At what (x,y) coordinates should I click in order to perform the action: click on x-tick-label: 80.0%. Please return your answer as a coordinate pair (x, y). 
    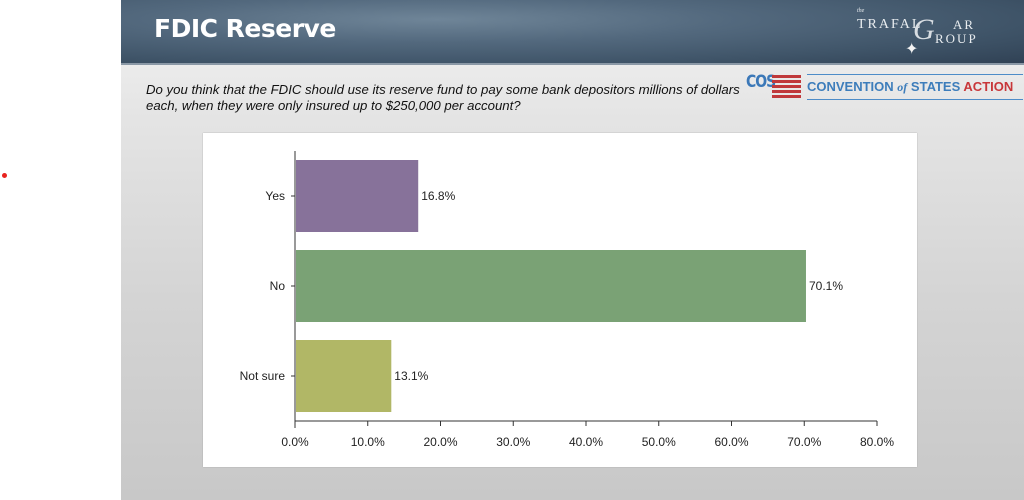
    Looking at the image, I should click on (877, 442).